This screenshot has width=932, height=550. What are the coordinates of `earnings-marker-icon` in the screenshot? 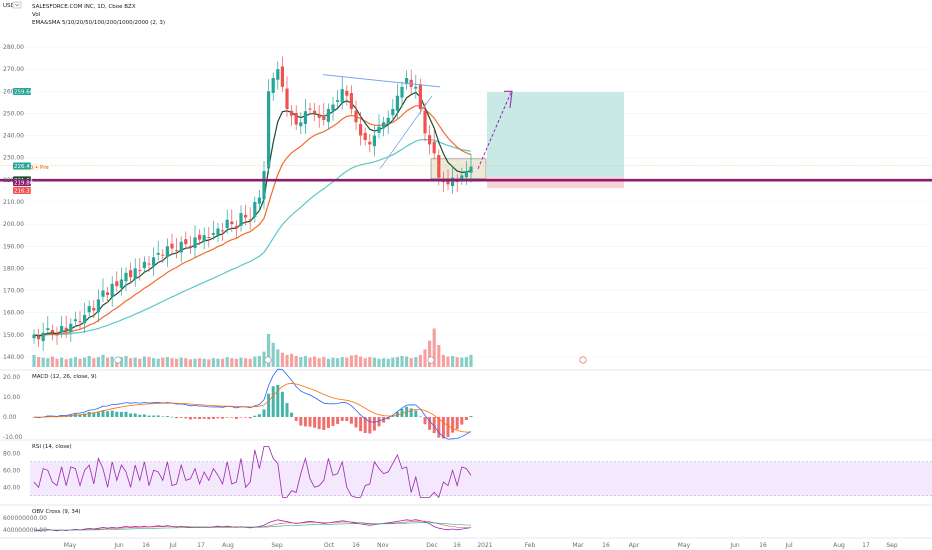 It's located at (431, 360).